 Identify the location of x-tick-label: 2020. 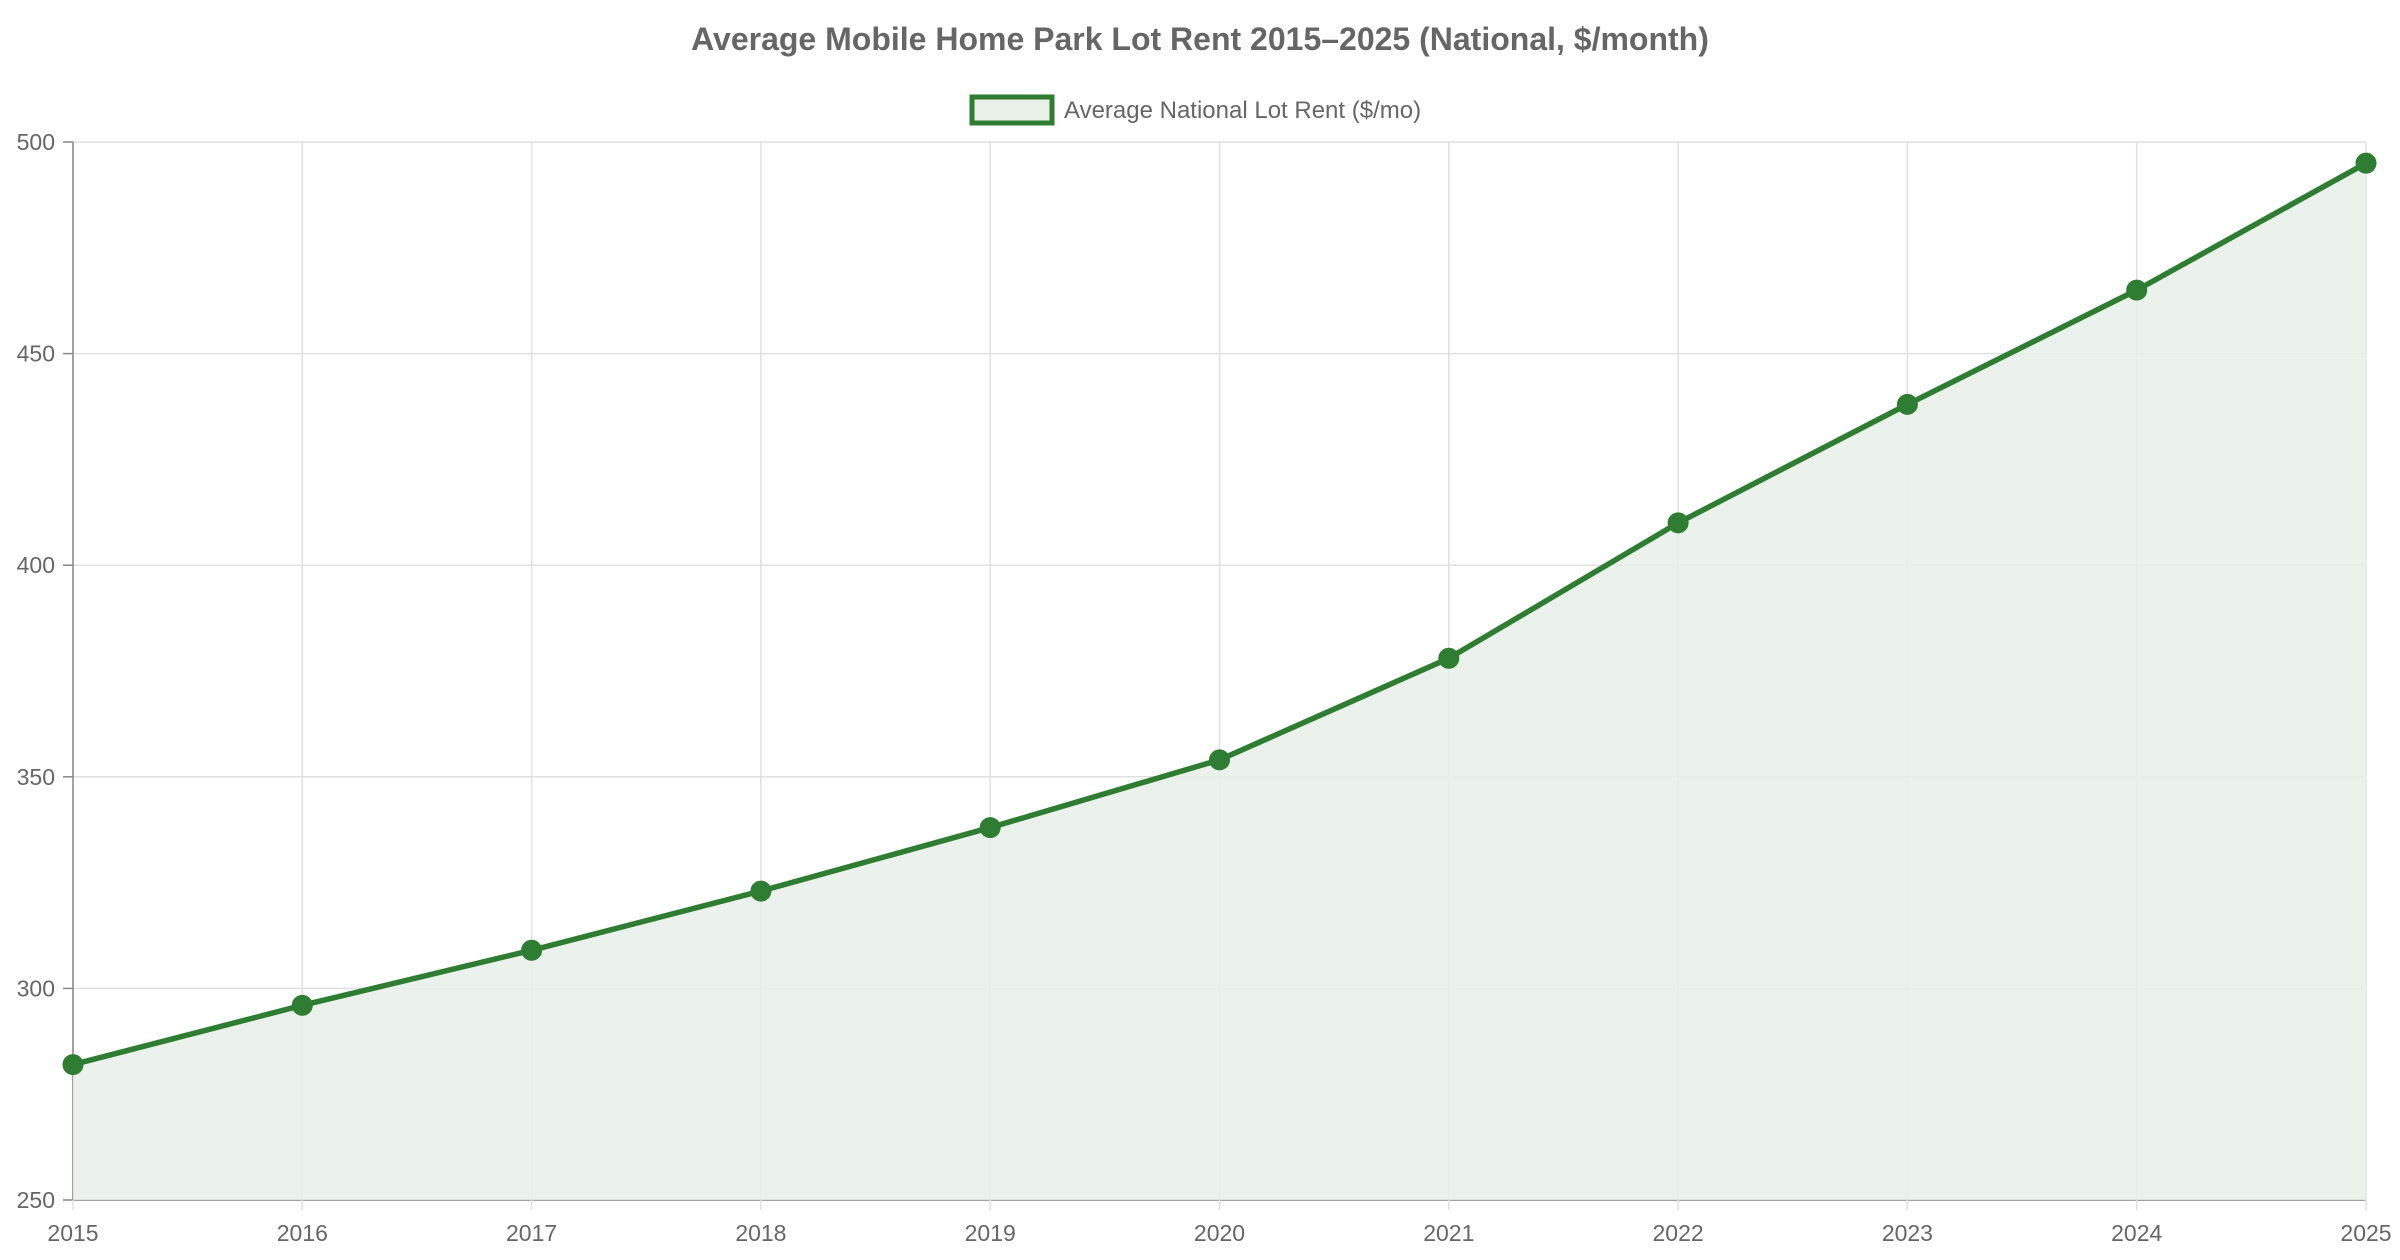
(1219, 1233).